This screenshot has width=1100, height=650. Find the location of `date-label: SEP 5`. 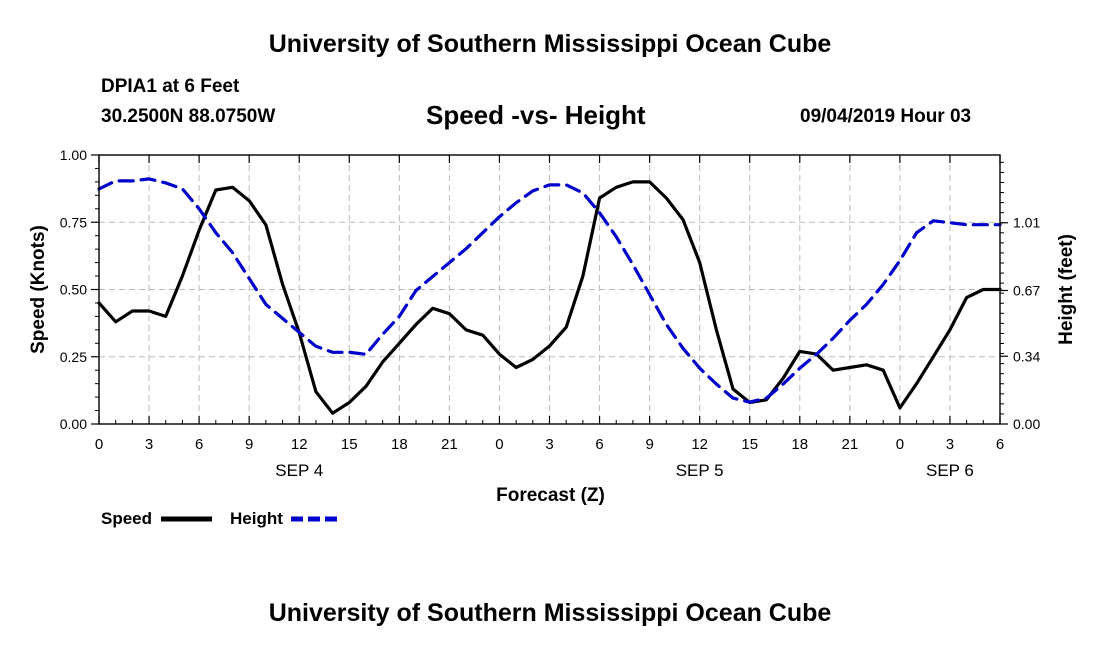

date-label: SEP 5 is located at coordinates (700, 470).